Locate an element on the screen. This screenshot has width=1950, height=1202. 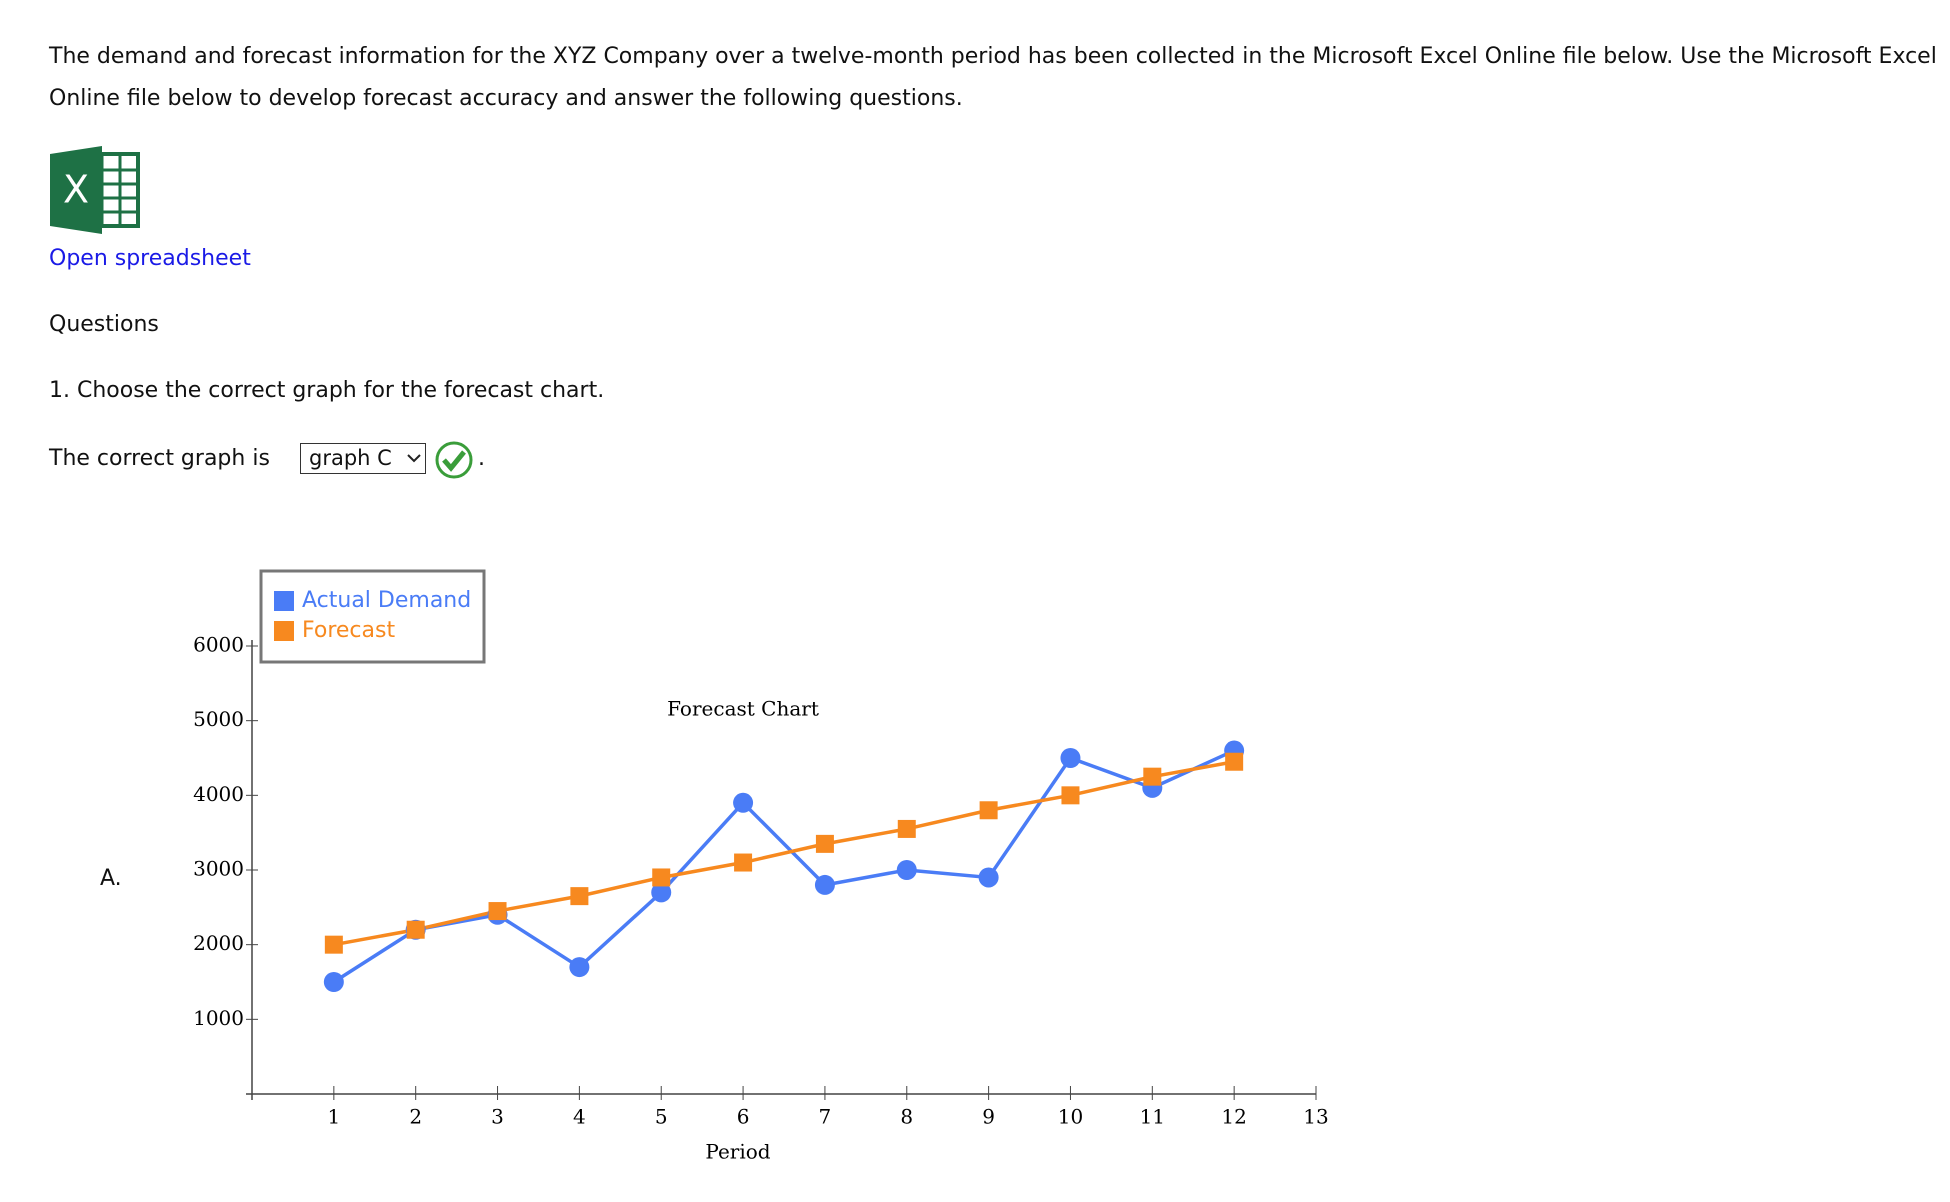
x-tick-label: 13 is located at coordinates (1315, 1117).